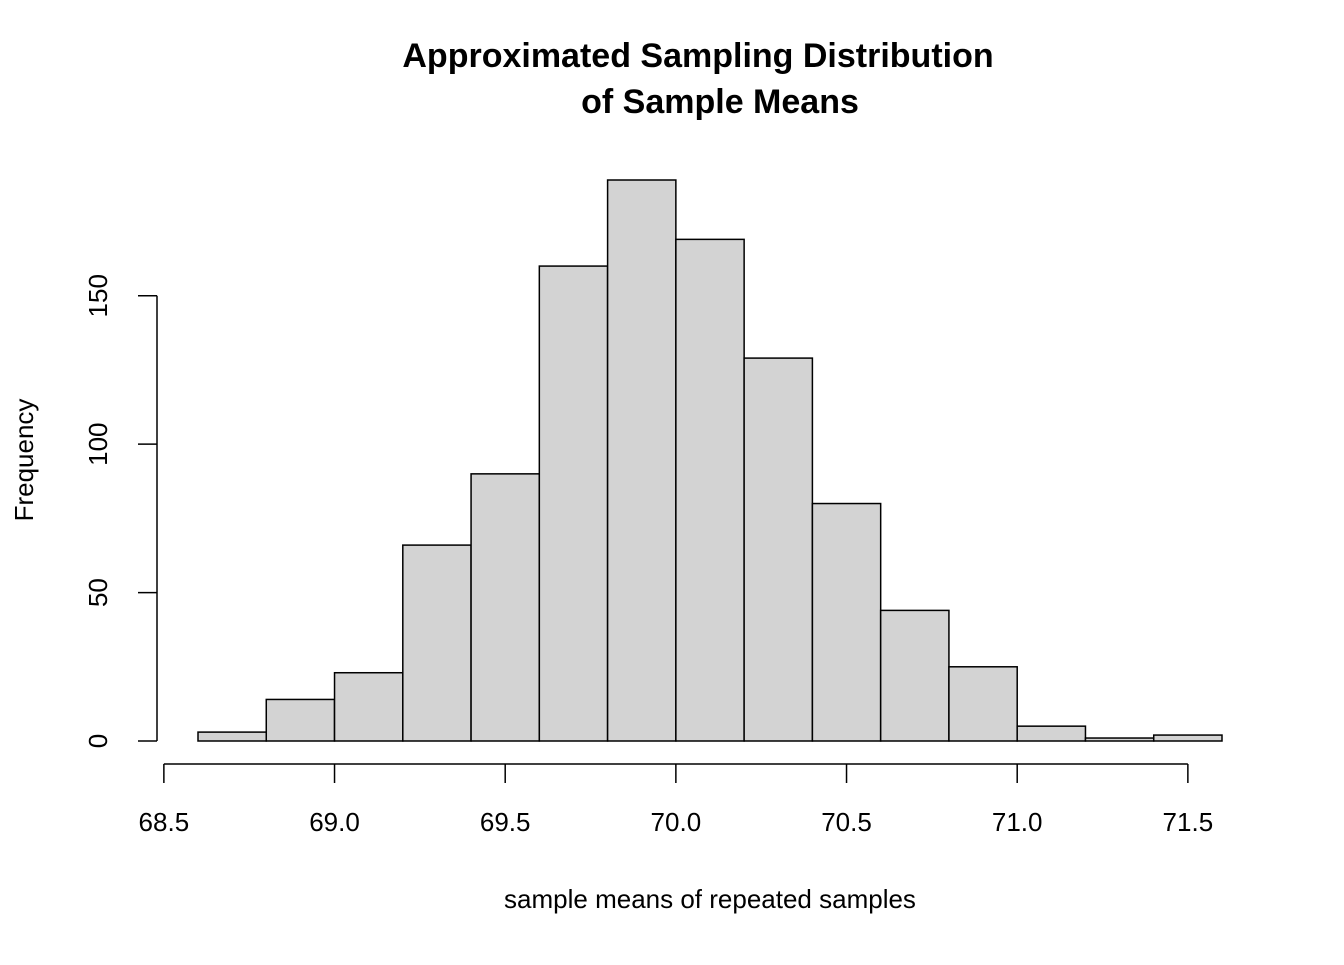 Image resolution: width=1344 pixels, height=965 pixels. What do you see at coordinates (505, 822) in the screenshot?
I see `x-tick-label: 69.5` at bounding box center [505, 822].